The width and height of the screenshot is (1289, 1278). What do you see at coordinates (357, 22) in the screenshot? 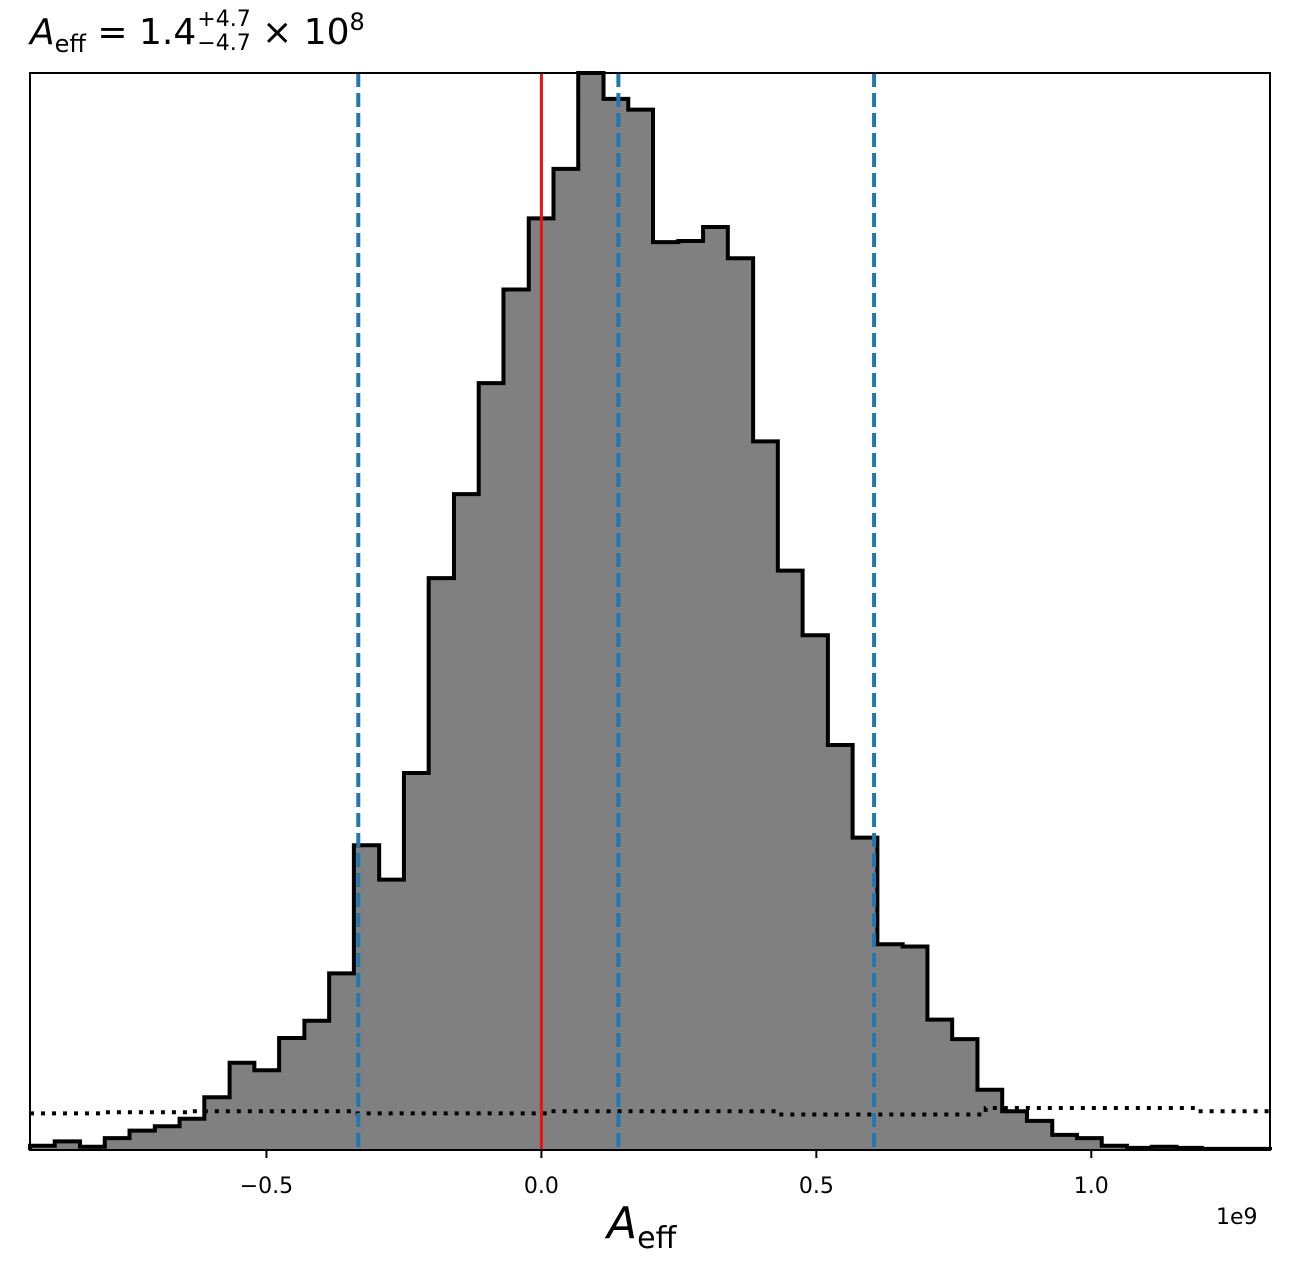
I see `title-exponent: 8` at bounding box center [357, 22].